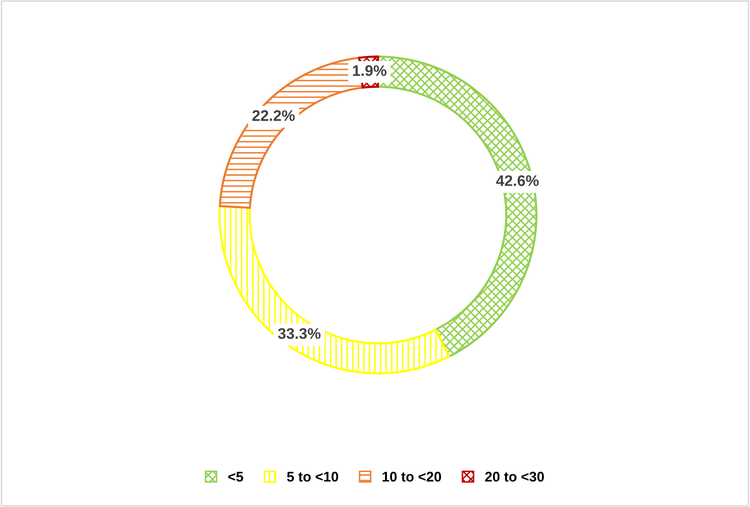  What do you see at coordinates (517, 180) in the screenshot?
I see `data-label: 42.6%` at bounding box center [517, 180].